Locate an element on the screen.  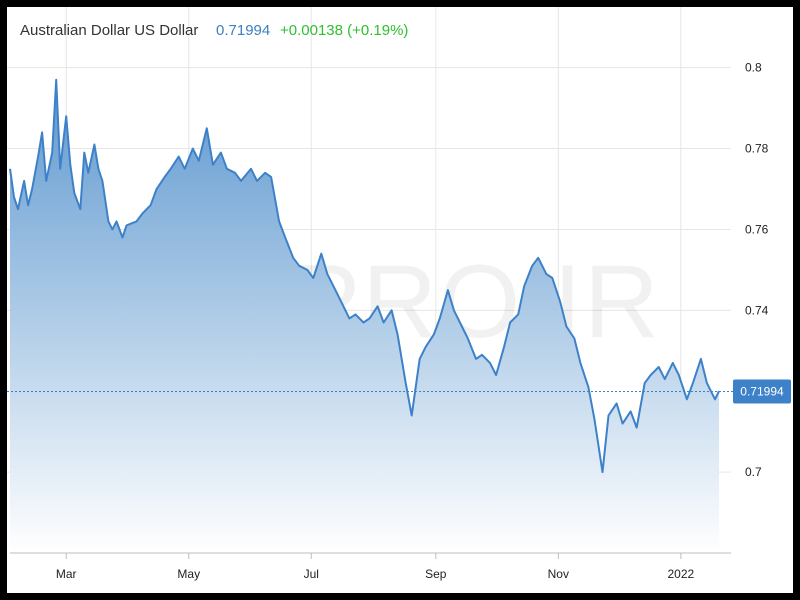
x-axis: Mar May Jul Sep Nov 2022 is located at coordinates (375, 567).